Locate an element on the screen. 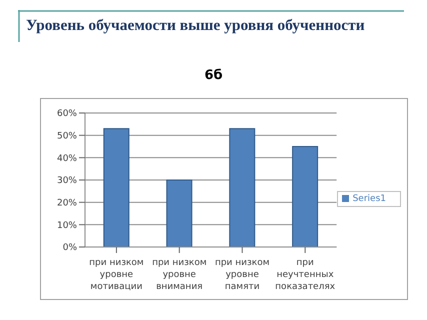 This screenshot has height=320, width=427. y-tick-label: 20% is located at coordinates (67, 203).